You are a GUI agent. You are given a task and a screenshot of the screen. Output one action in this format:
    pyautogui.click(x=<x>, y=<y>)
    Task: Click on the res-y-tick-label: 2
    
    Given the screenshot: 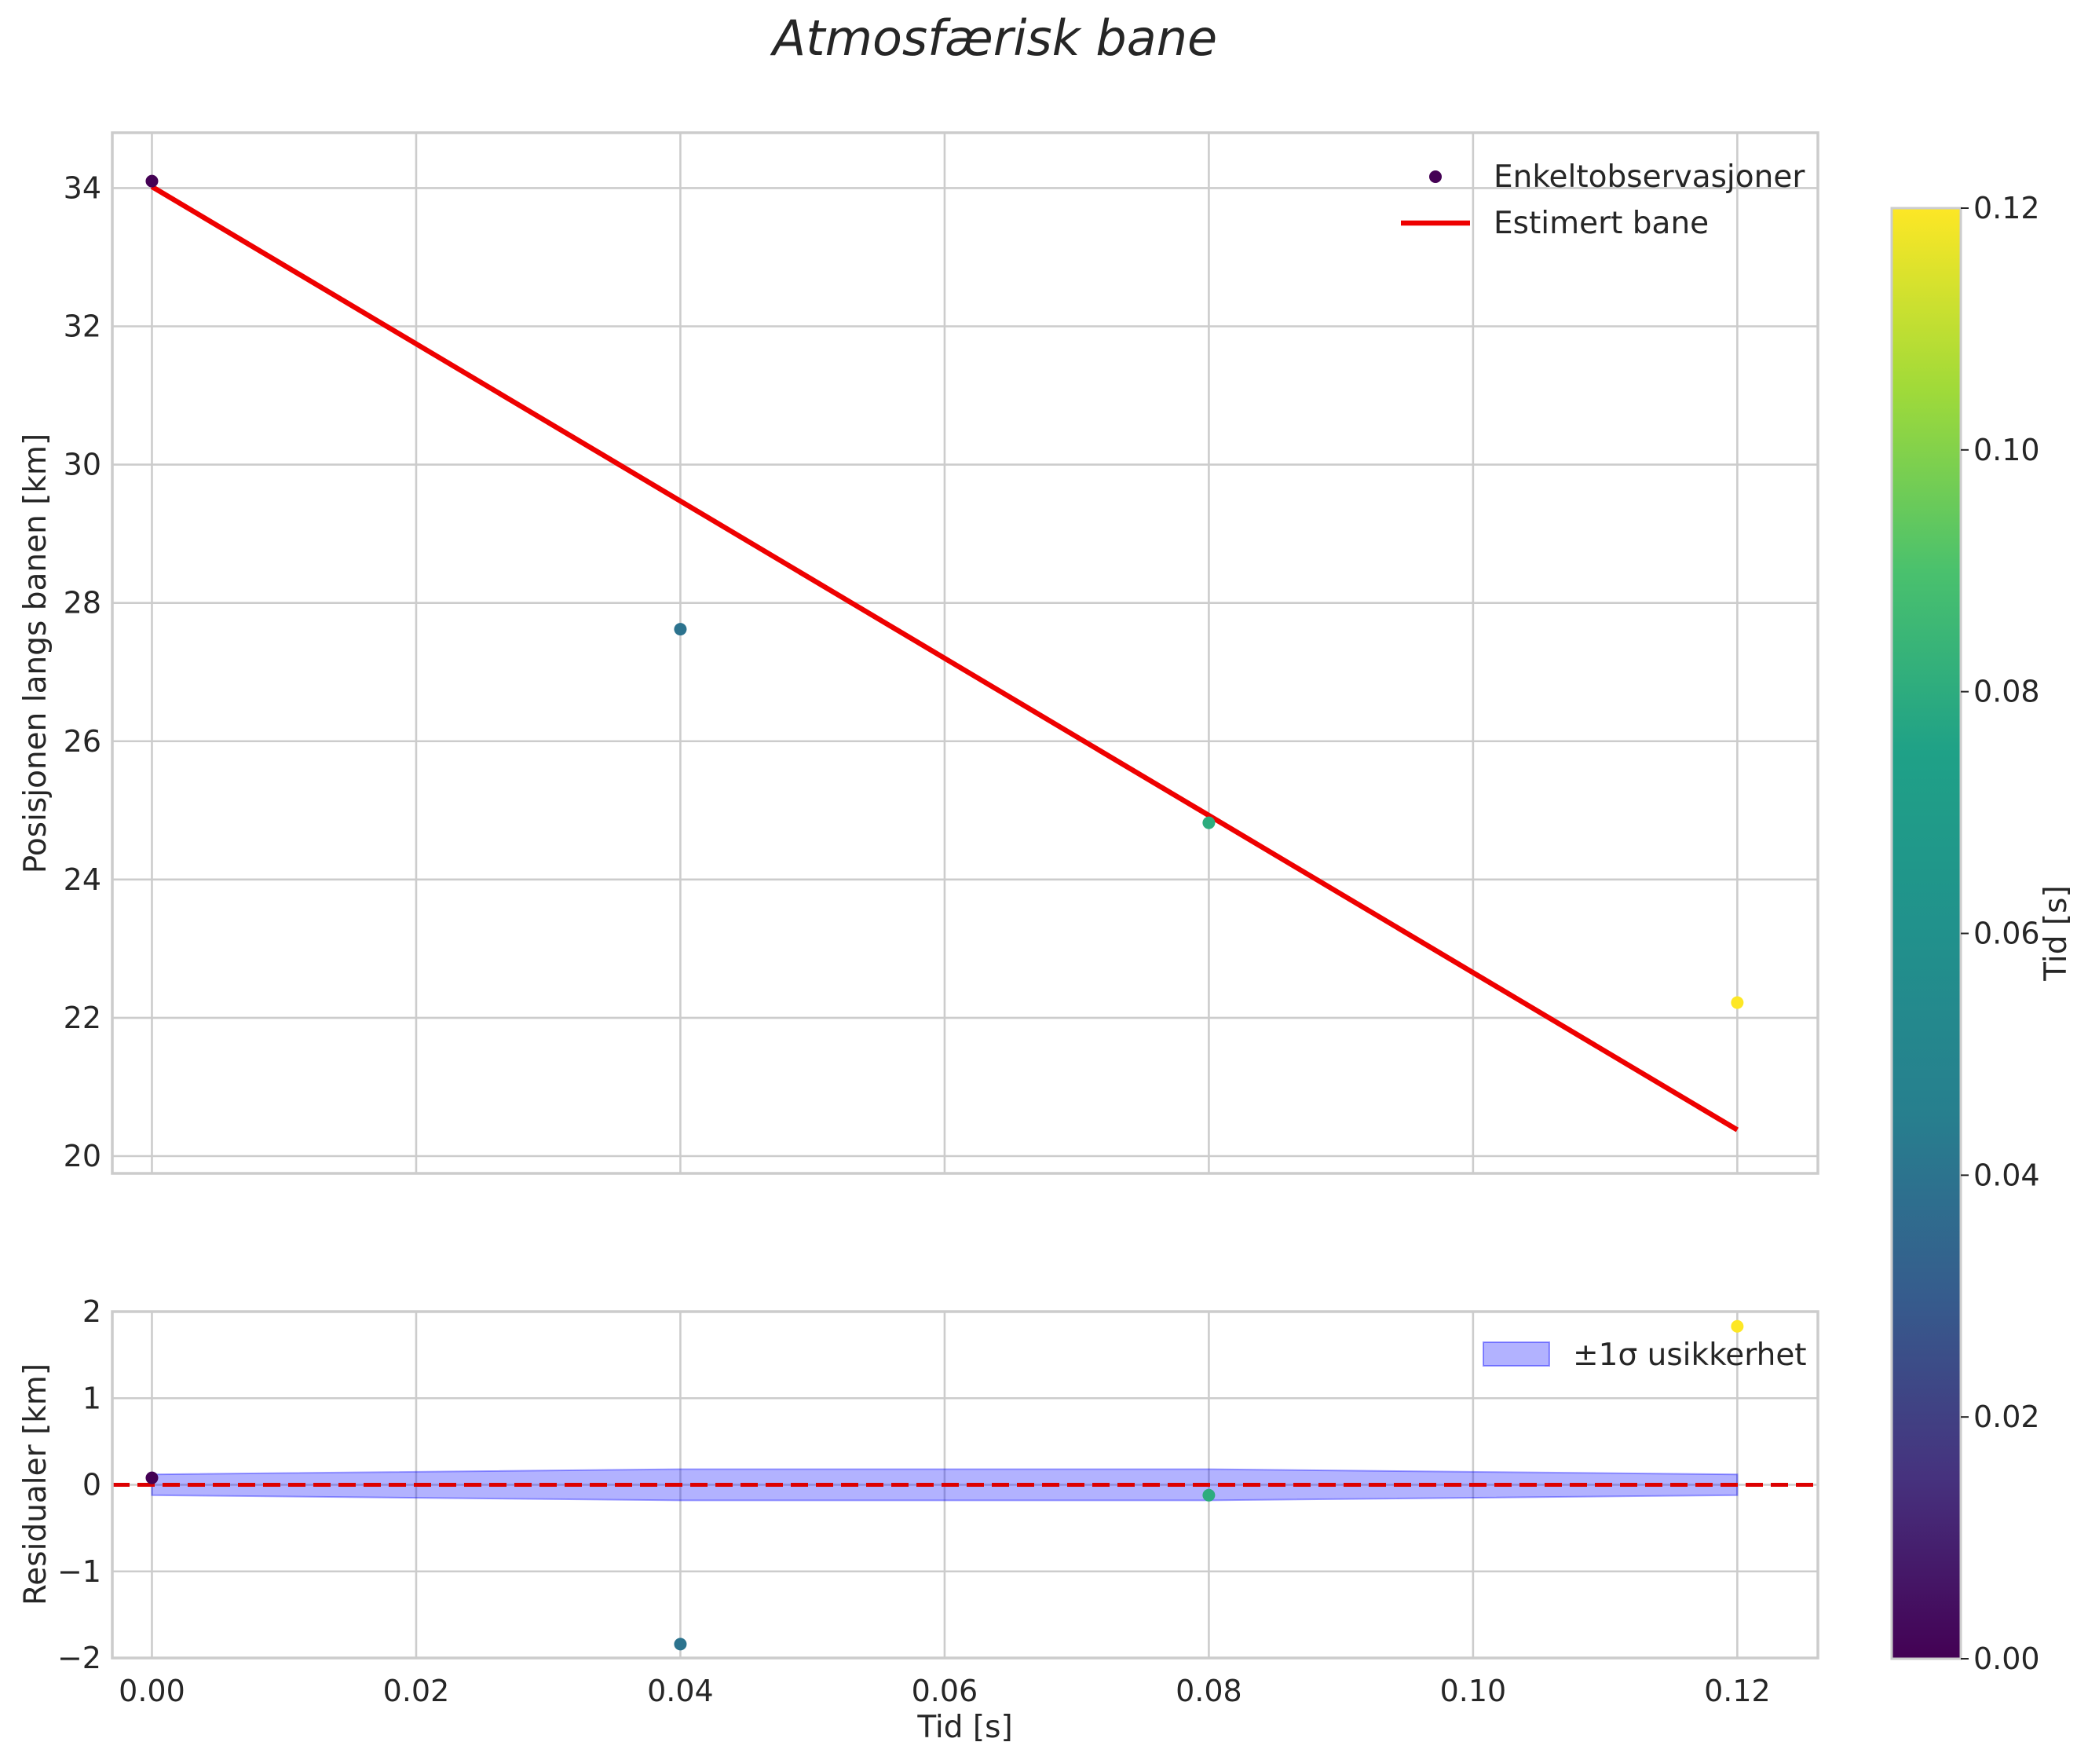 What is the action you would take?
    pyautogui.click(x=91, y=1312)
    